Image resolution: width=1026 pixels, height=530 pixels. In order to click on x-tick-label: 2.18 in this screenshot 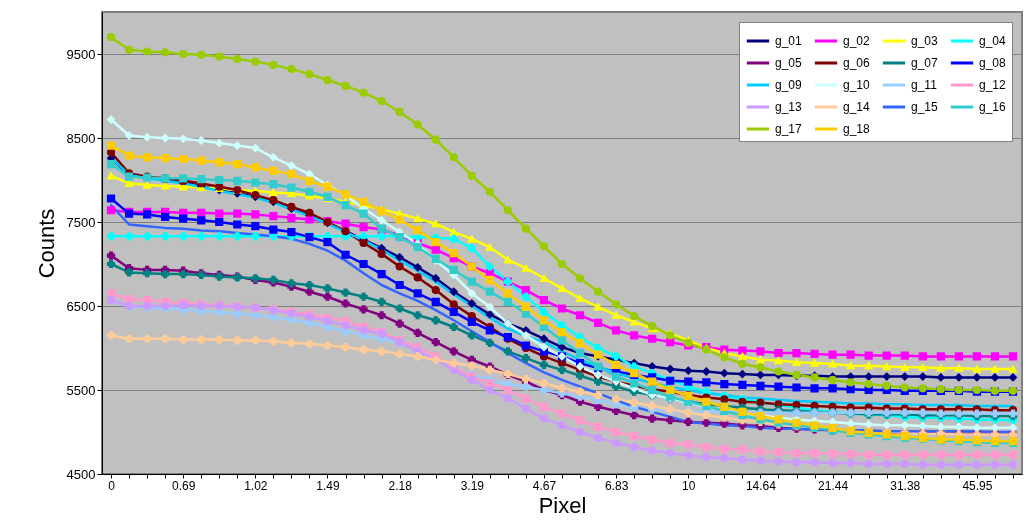, I will do `click(400, 485)`.